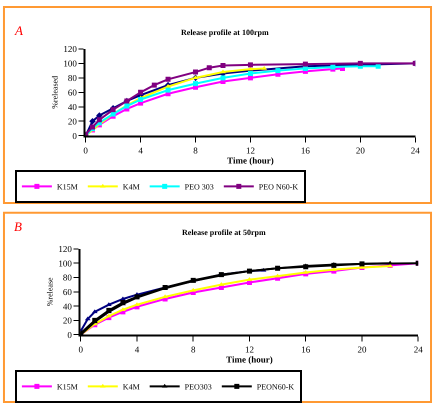 The height and width of the screenshot is (409, 437). What do you see at coordinates (225, 32) in the screenshot?
I see `chart-title: Release profile at 100rpm` at bounding box center [225, 32].